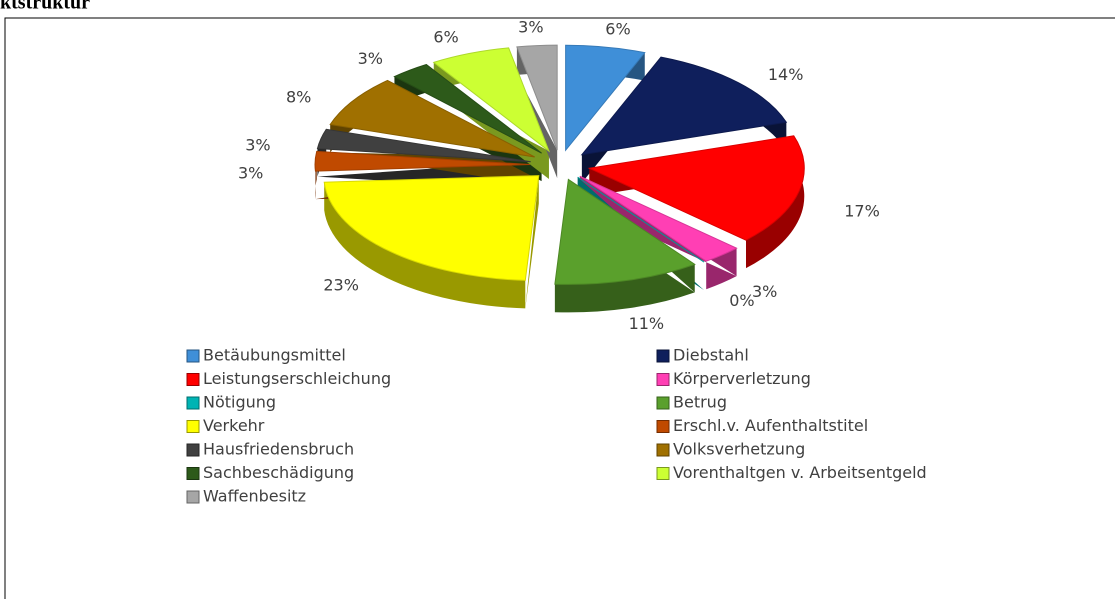  Describe the element at coordinates (298, 96) in the screenshot. I see `data-label: 8%` at that location.